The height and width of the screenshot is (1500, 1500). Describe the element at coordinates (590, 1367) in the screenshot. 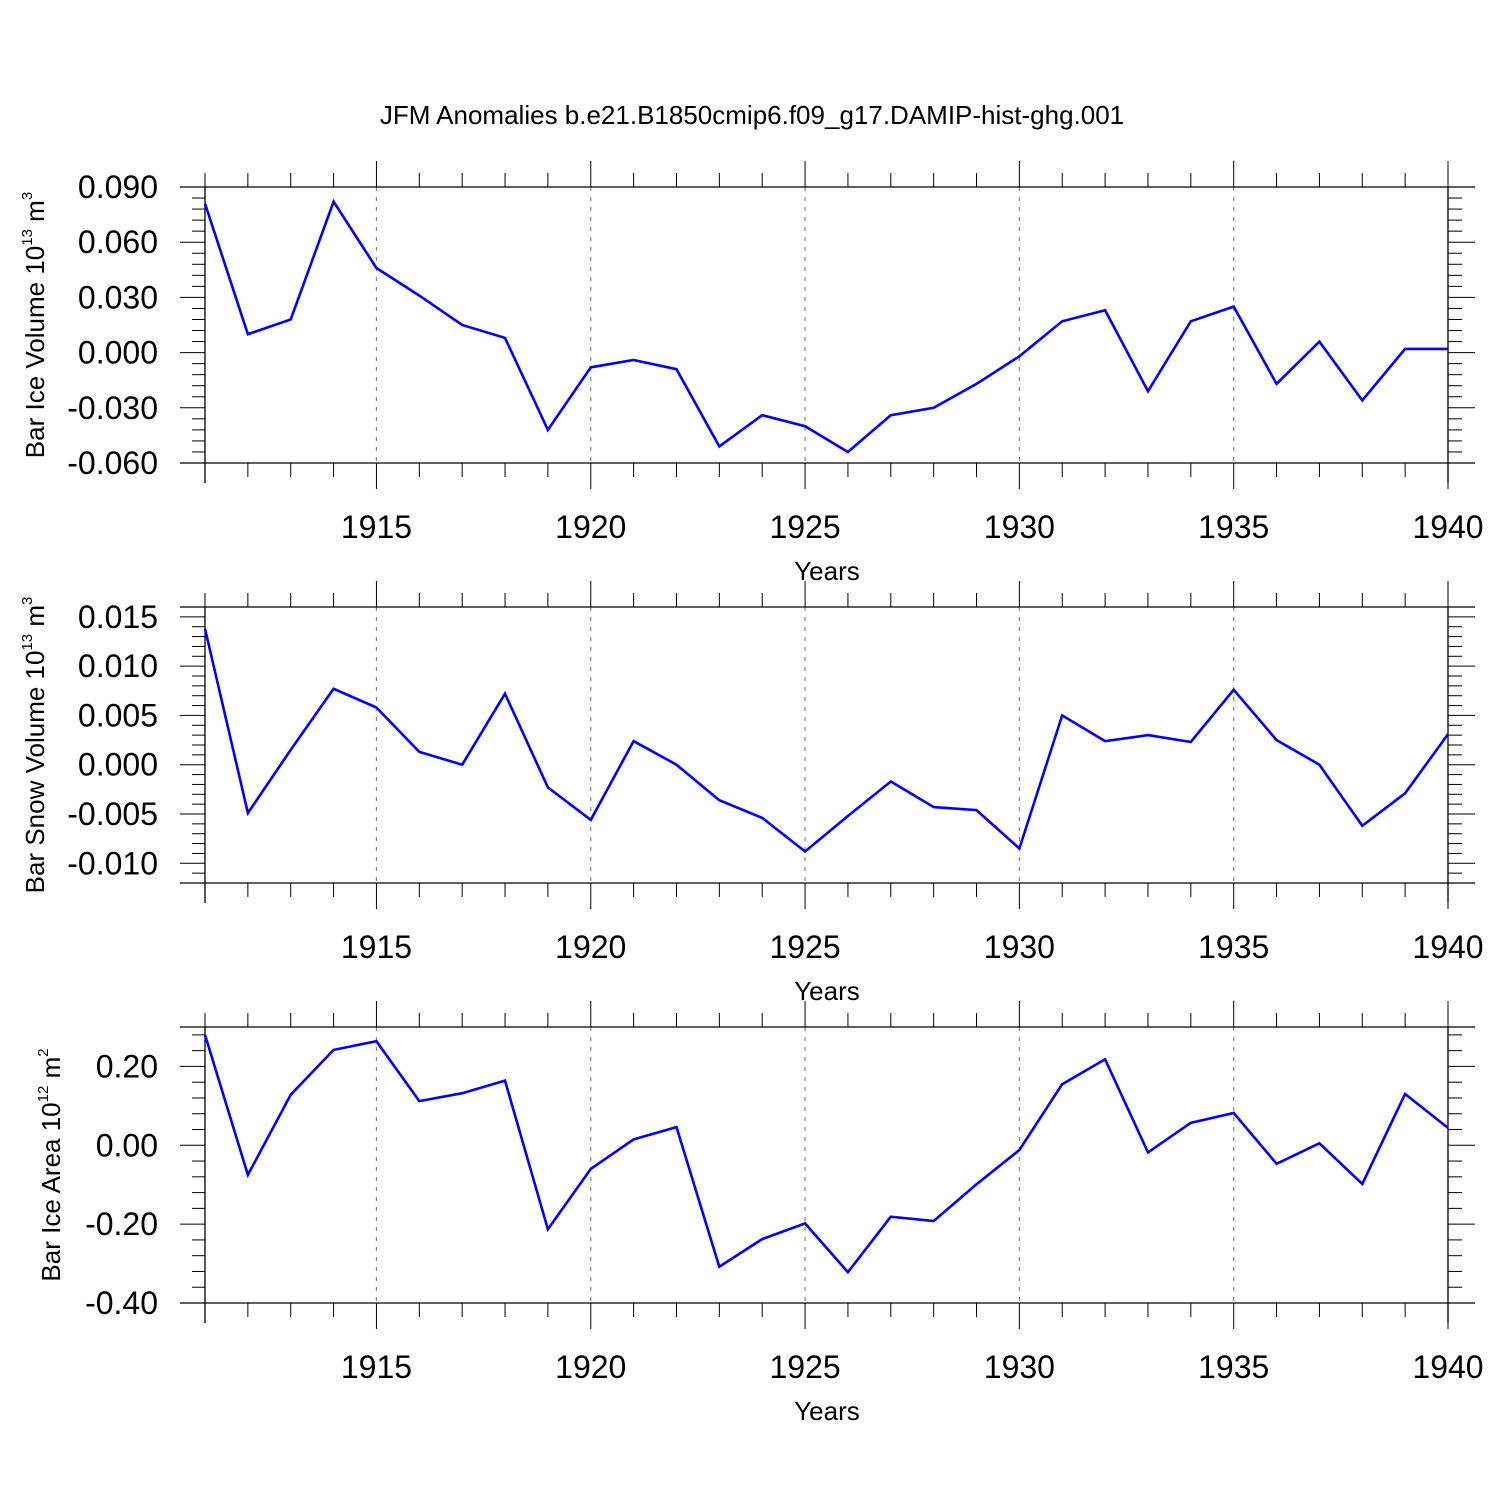

I see `x-tick-label: 1920` at that location.